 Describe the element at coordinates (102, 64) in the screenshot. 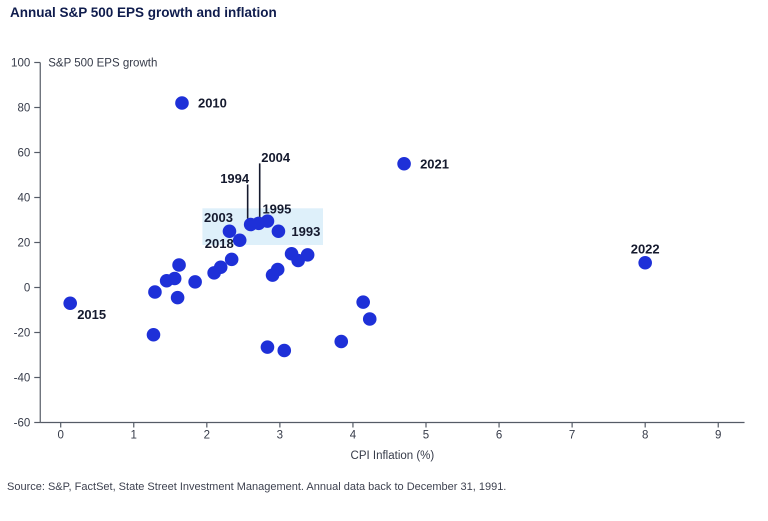

I see `y-axis-title: S&P 500 EPS growth` at that location.